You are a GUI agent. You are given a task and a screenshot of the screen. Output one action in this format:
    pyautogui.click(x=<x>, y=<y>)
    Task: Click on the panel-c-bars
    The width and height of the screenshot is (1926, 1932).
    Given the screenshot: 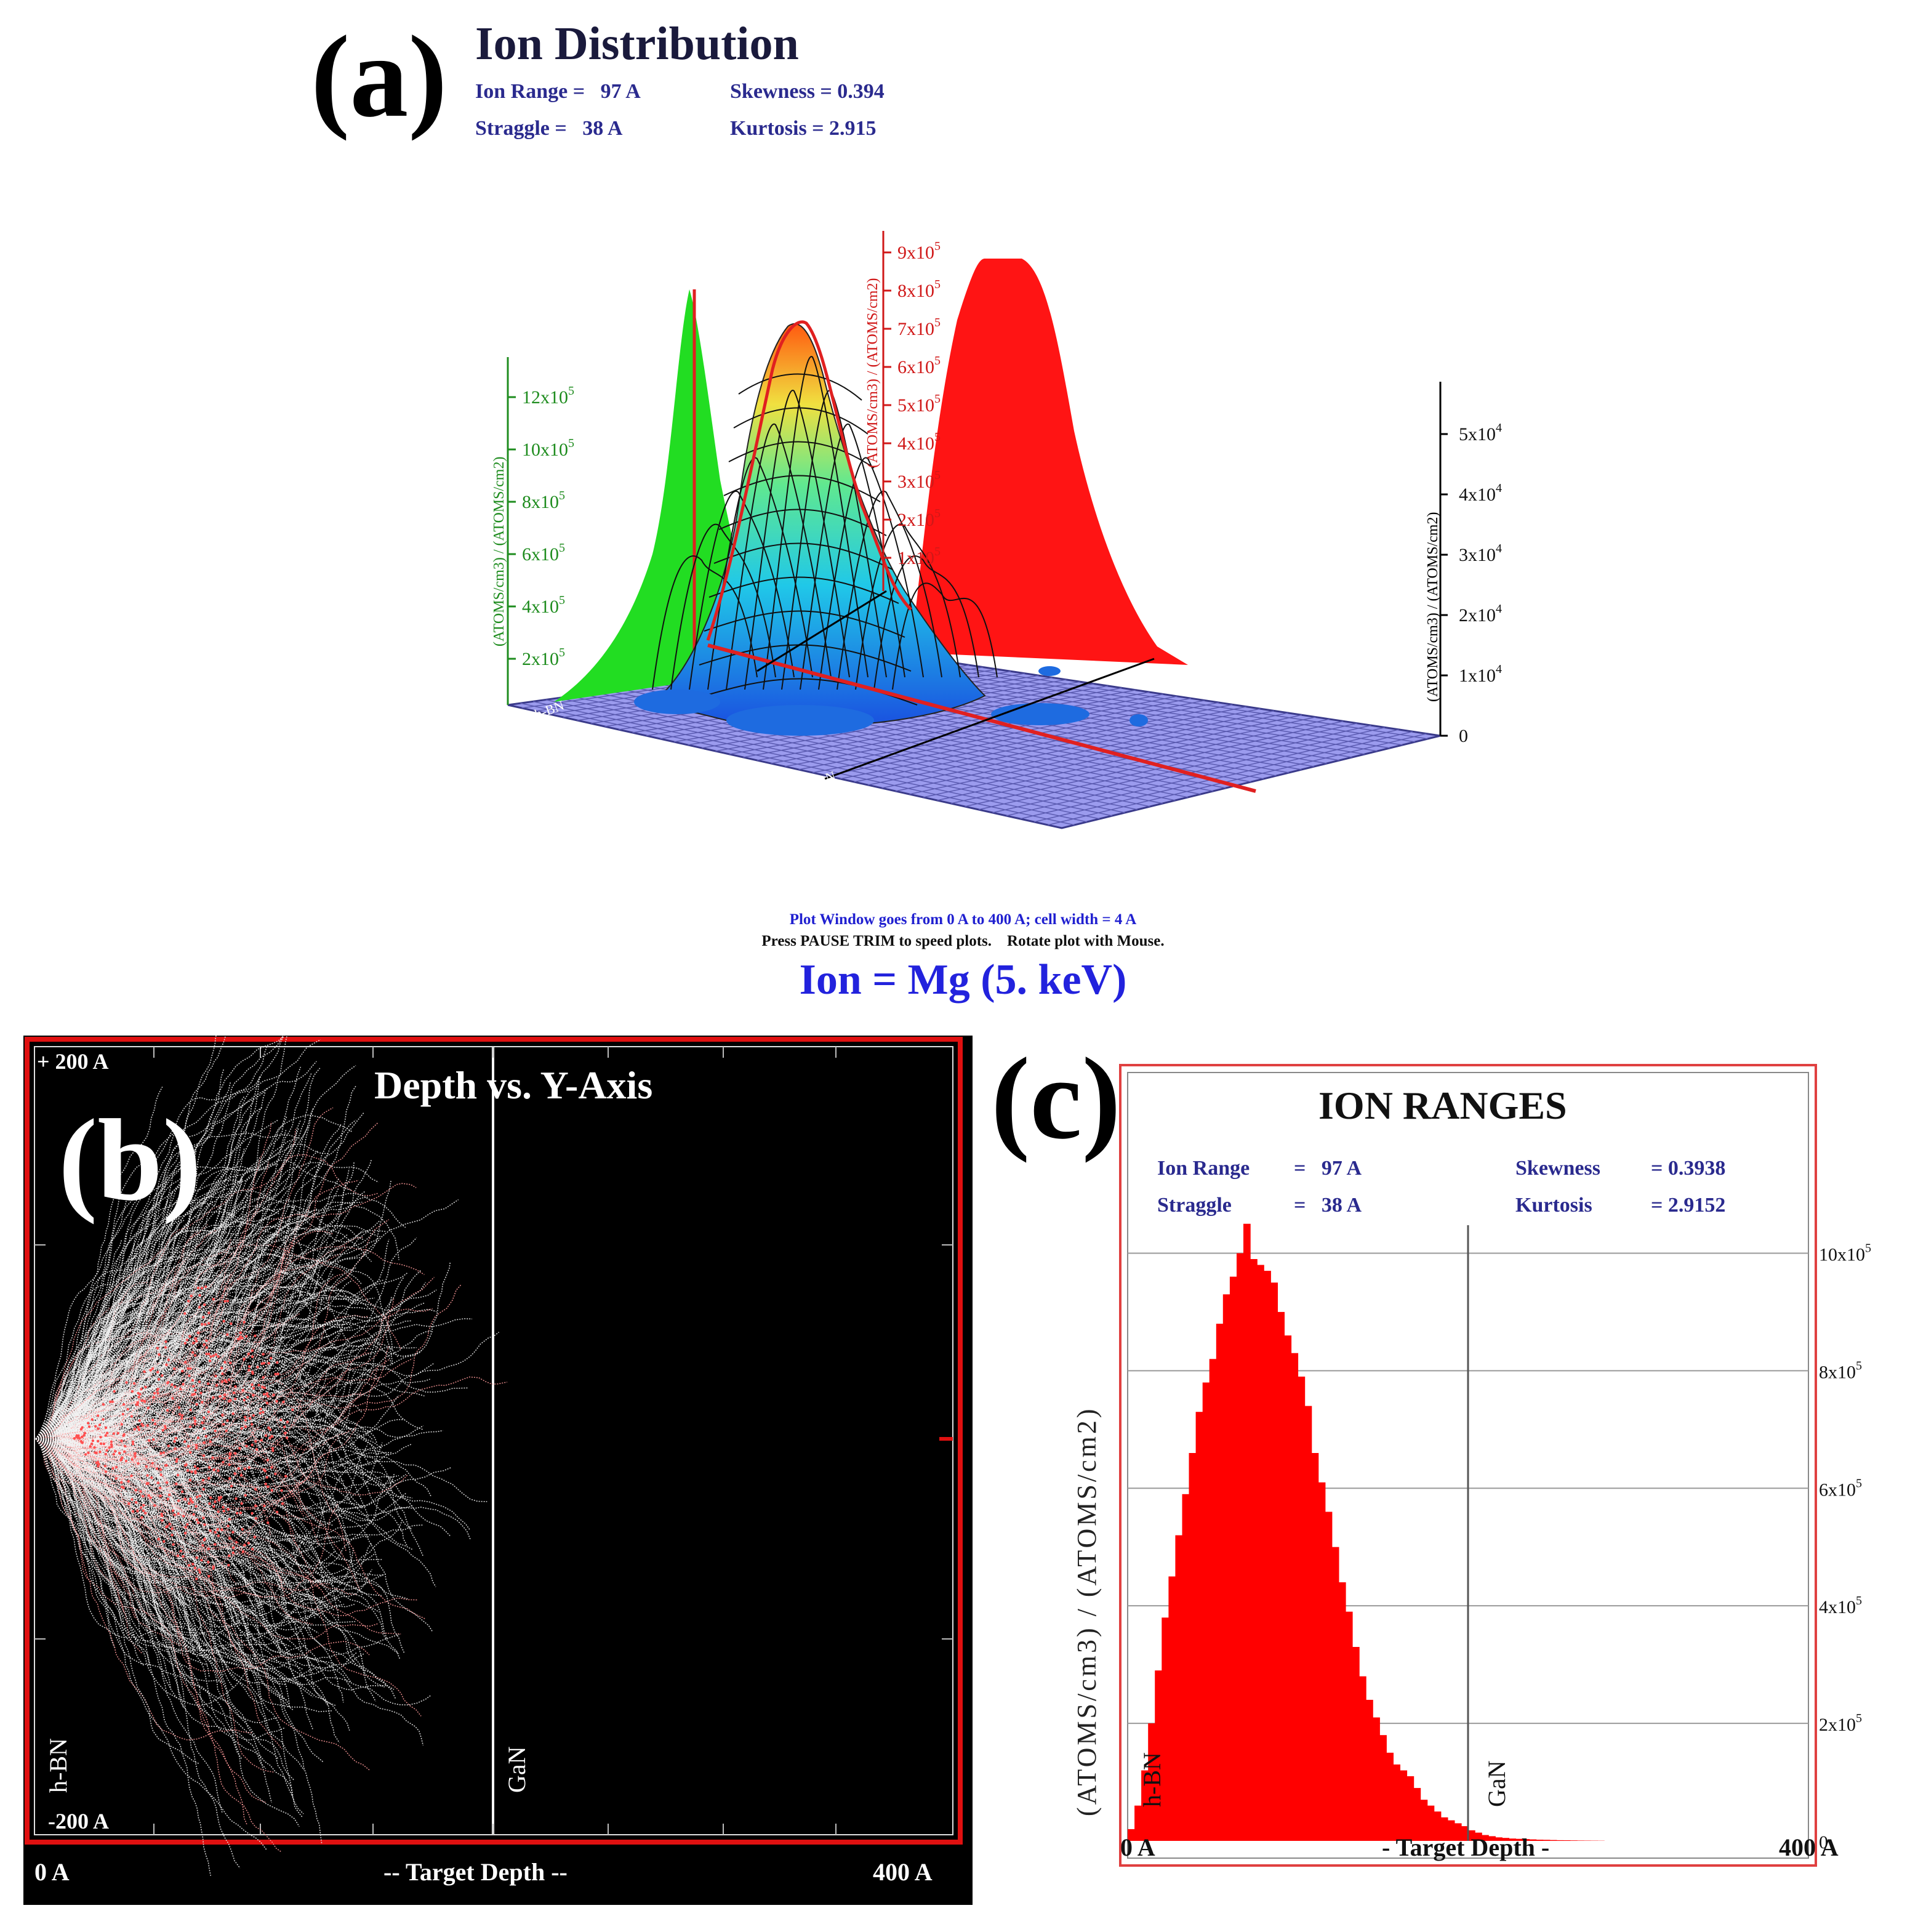 What is the action you would take?
    pyautogui.click(x=1366, y=1532)
    